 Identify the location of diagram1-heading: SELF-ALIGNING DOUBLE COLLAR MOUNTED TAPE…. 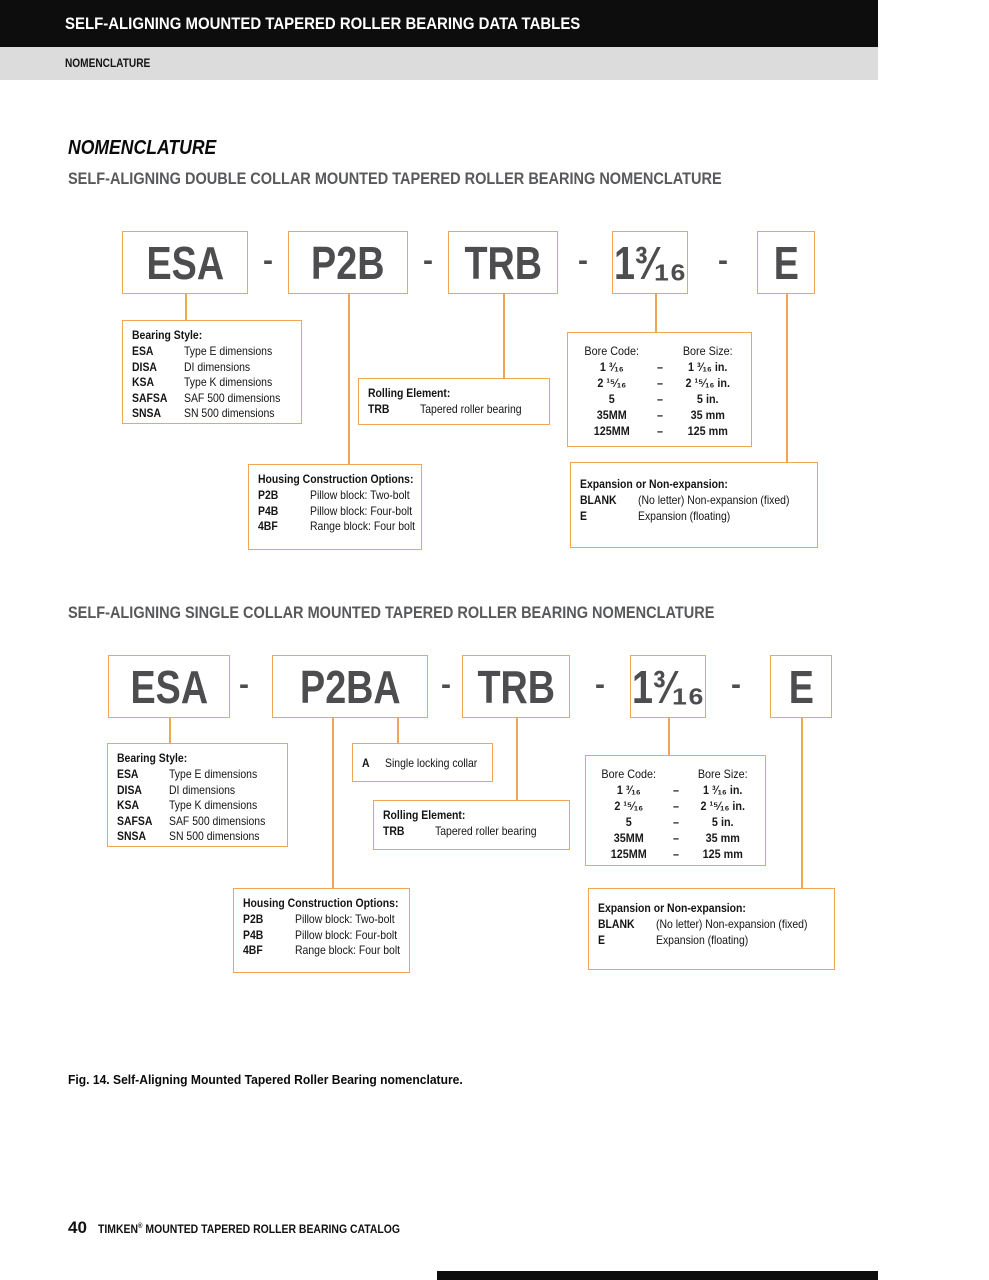
(395, 179).